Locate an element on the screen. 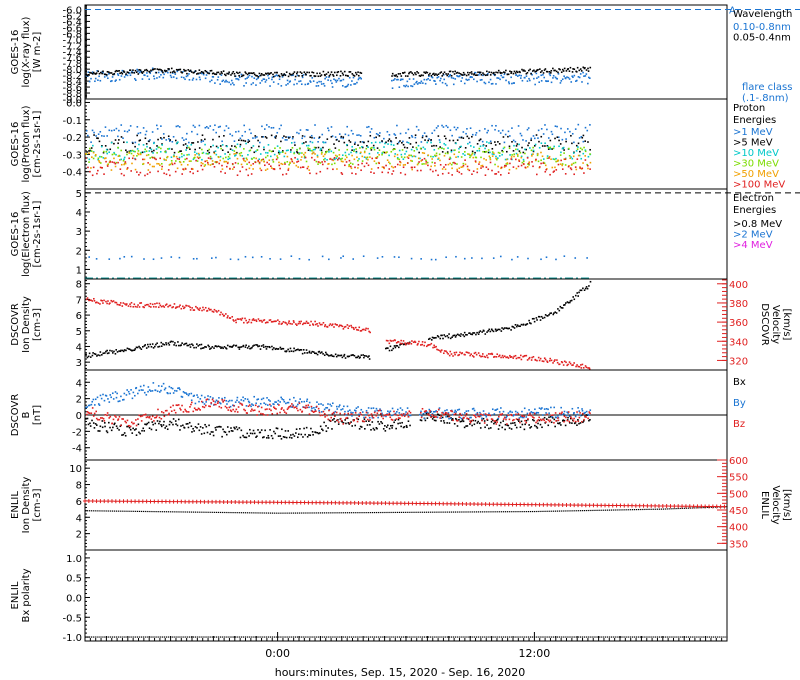 This screenshot has height=680, width=800. legend-title-line: Energies is located at coordinates (754, 210).